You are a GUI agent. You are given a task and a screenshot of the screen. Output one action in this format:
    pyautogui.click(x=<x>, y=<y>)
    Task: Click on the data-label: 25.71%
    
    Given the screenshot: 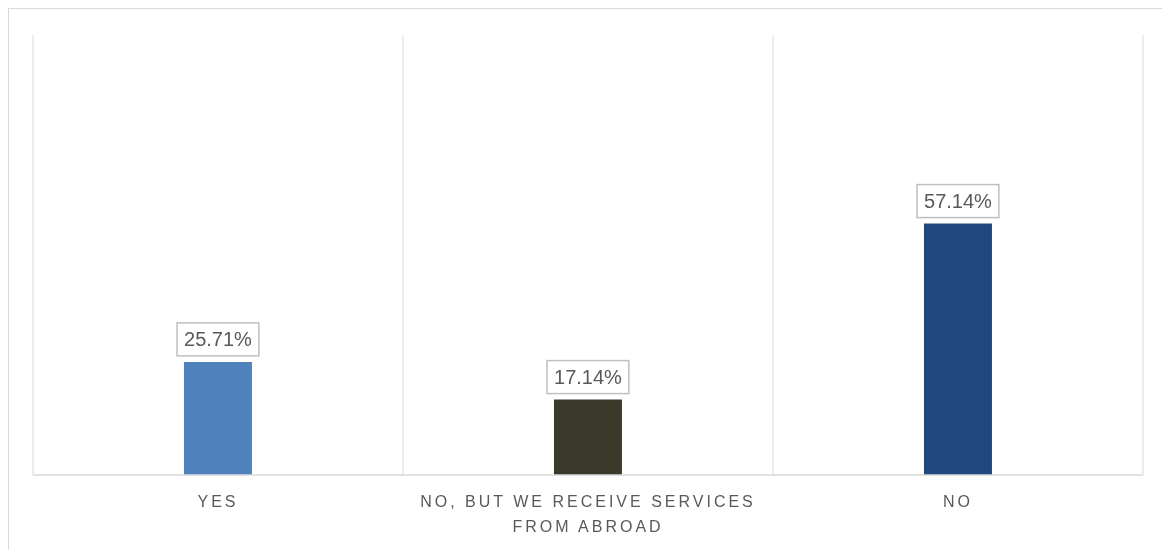 What is the action you would take?
    pyautogui.click(x=218, y=339)
    